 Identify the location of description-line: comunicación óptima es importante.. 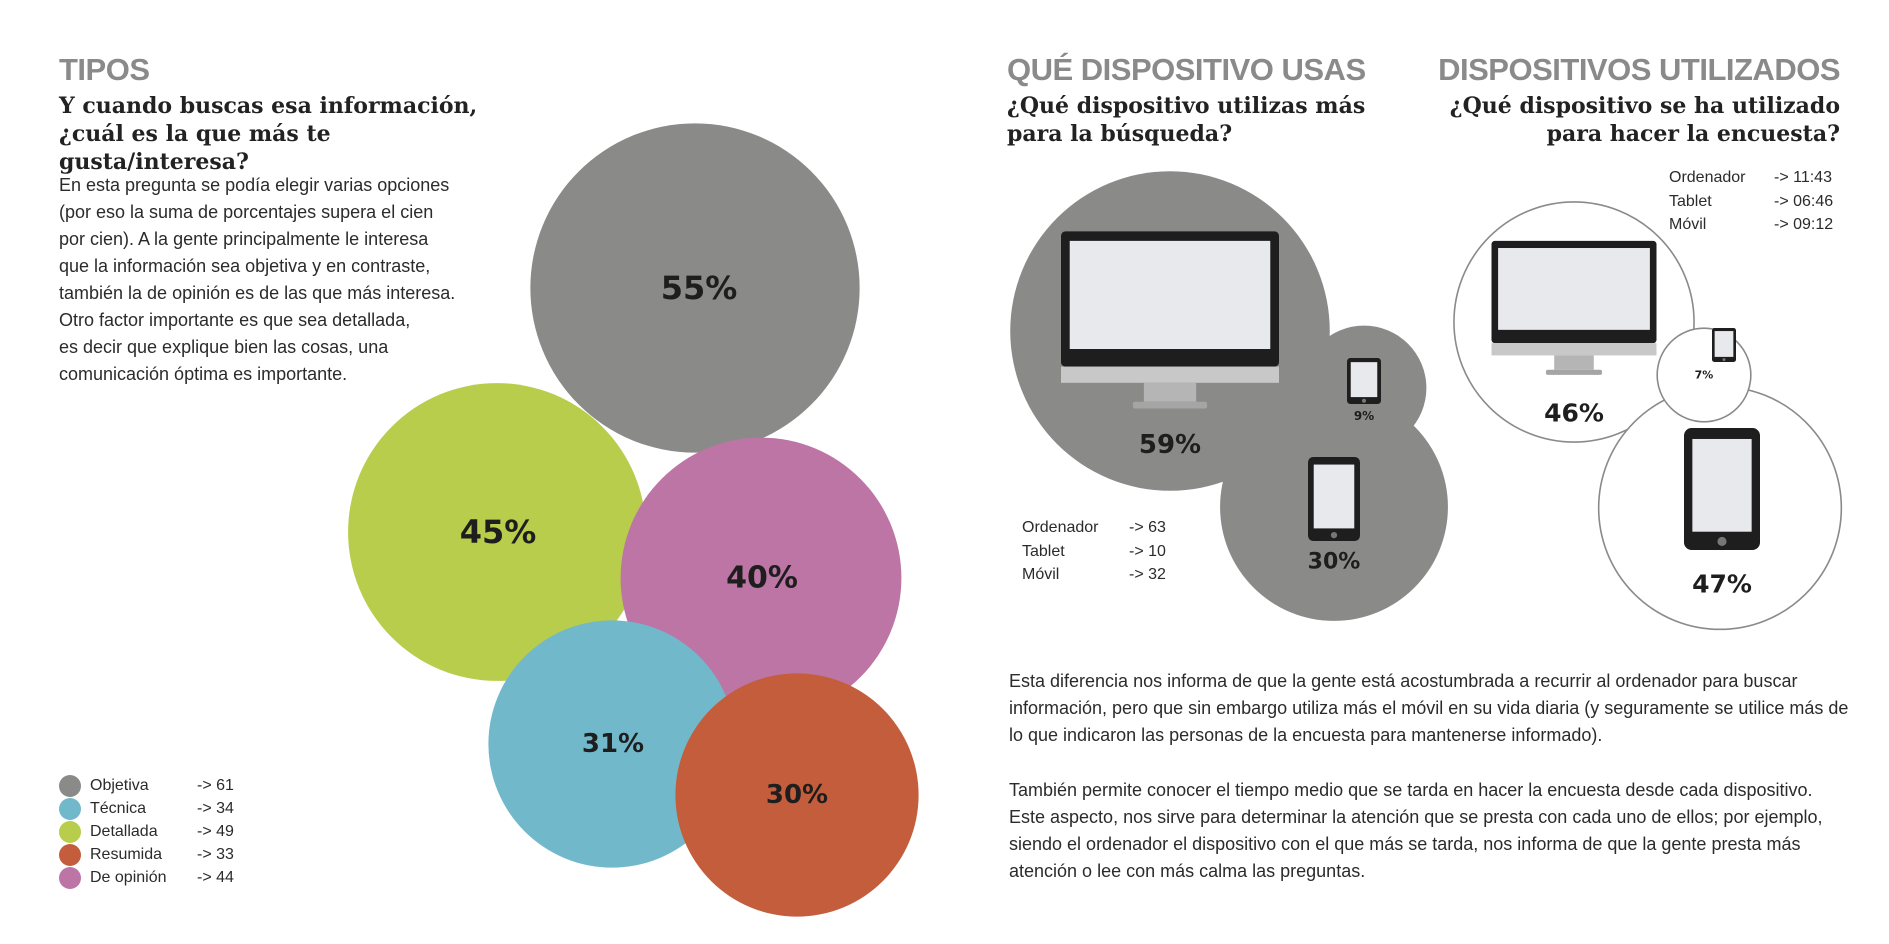
(203, 374).